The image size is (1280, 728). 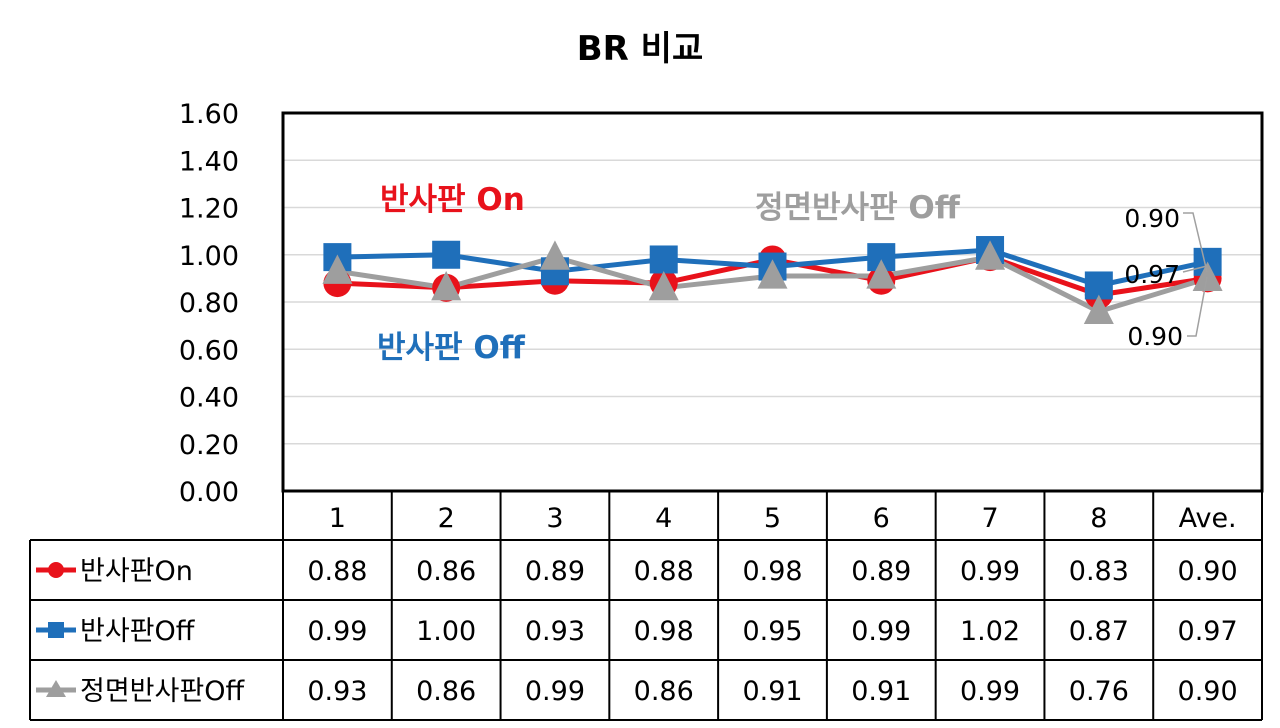 What do you see at coordinates (136, 571) in the screenshot?
I see `legend-series-name: 반사판On` at bounding box center [136, 571].